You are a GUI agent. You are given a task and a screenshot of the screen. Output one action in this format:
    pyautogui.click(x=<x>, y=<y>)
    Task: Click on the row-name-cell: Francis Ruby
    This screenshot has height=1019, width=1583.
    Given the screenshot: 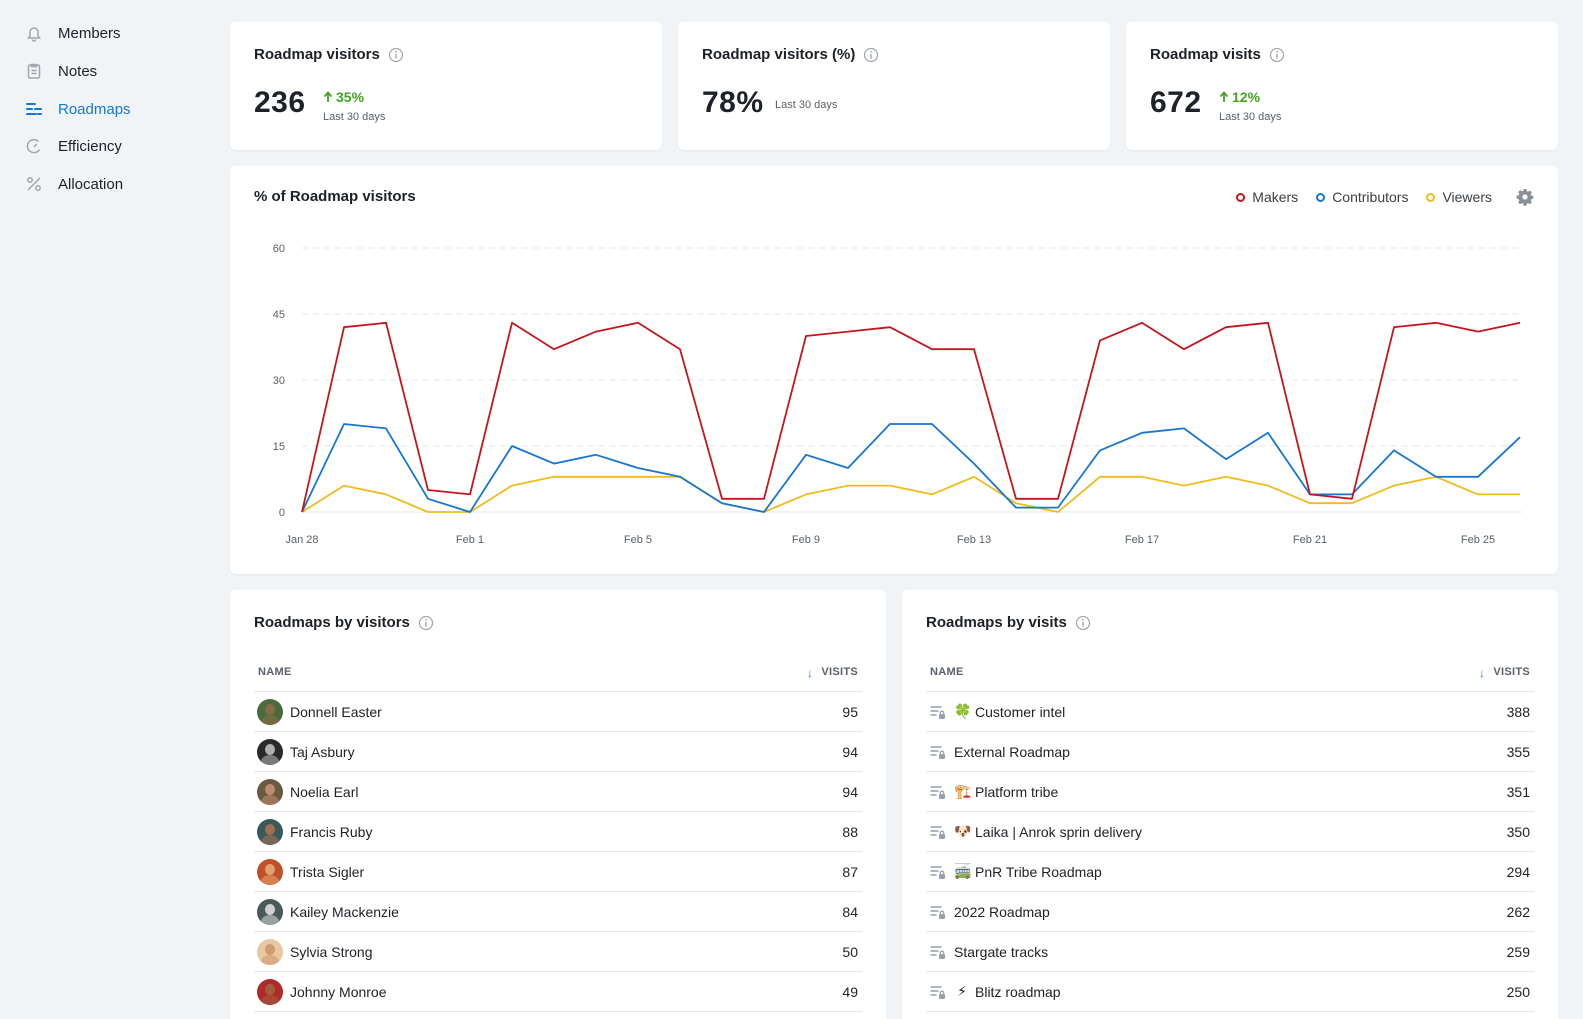 What is the action you would take?
    pyautogui.click(x=313, y=831)
    